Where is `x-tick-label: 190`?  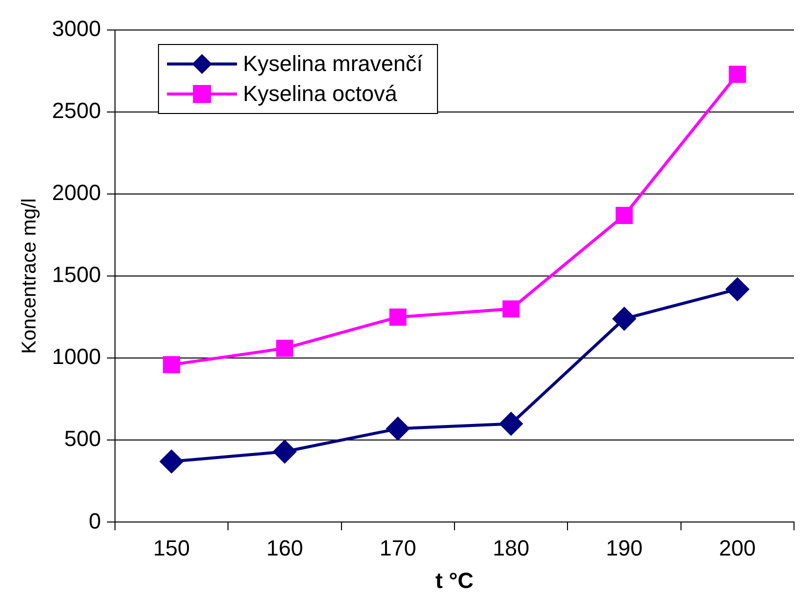
x-tick-label: 190 is located at coordinates (624, 547).